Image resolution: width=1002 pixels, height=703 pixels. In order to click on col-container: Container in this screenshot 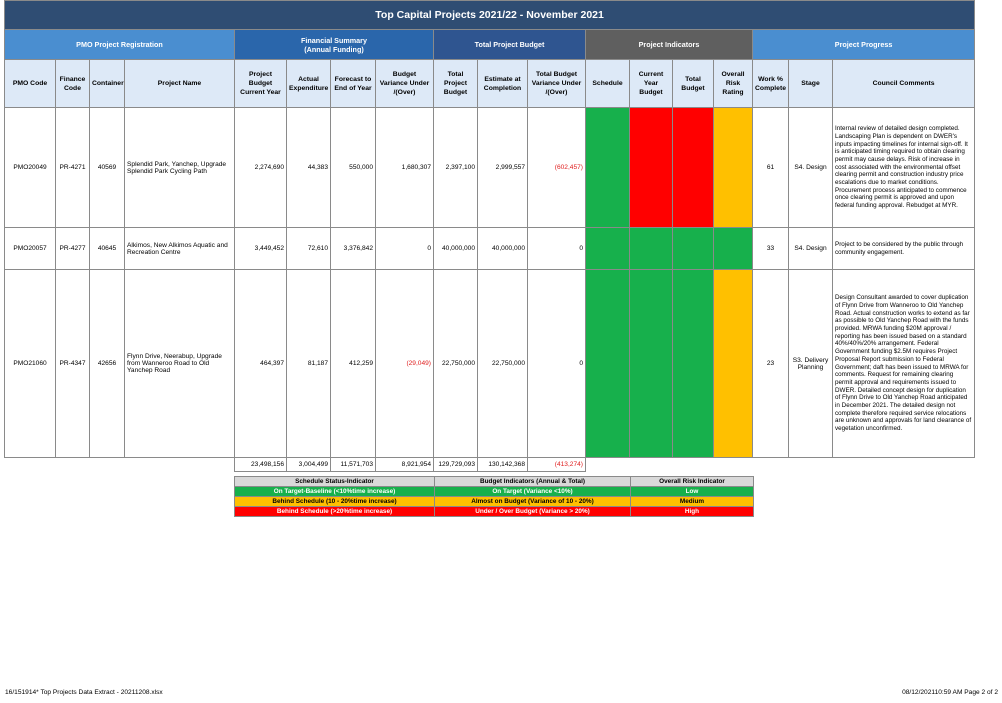, I will do `click(107, 83)`.